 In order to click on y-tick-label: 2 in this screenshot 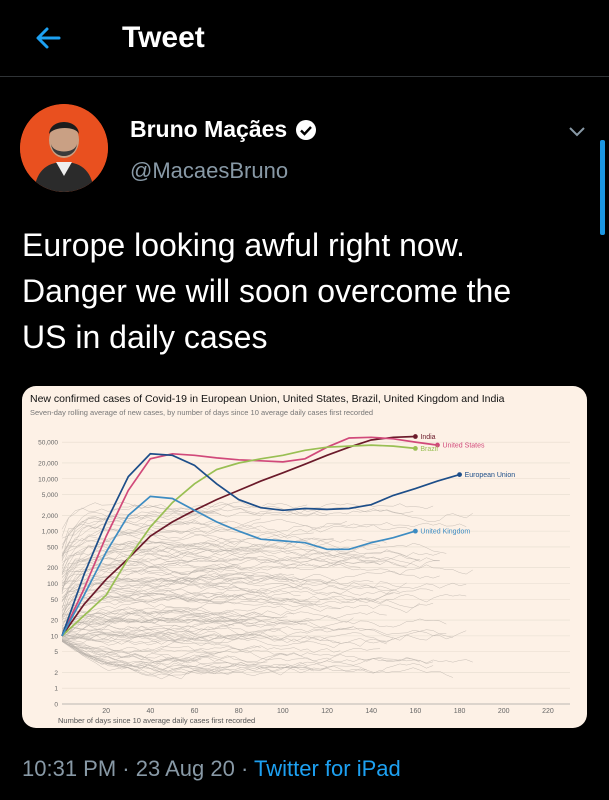, I will do `click(56, 673)`.